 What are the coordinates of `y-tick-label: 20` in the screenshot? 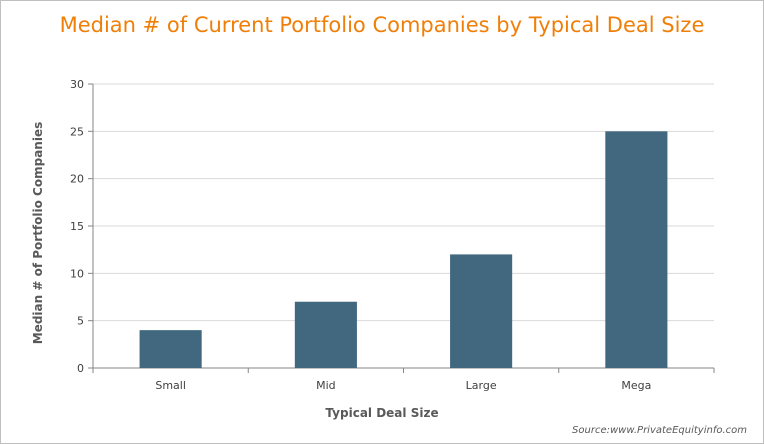 It's located at (77, 179).